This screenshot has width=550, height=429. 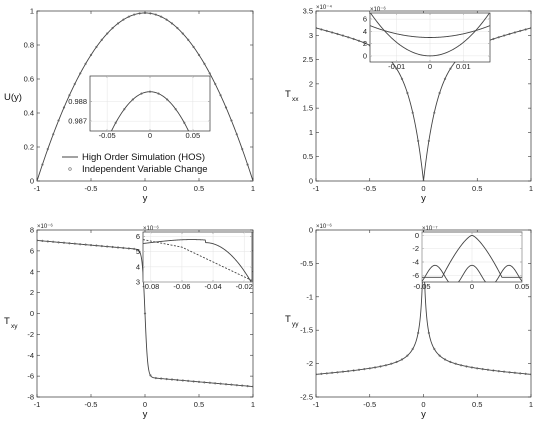 What do you see at coordinates (522, 286) in the screenshot?
I see `Tyy-inset-xtick-label: 0.05` at bounding box center [522, 286].